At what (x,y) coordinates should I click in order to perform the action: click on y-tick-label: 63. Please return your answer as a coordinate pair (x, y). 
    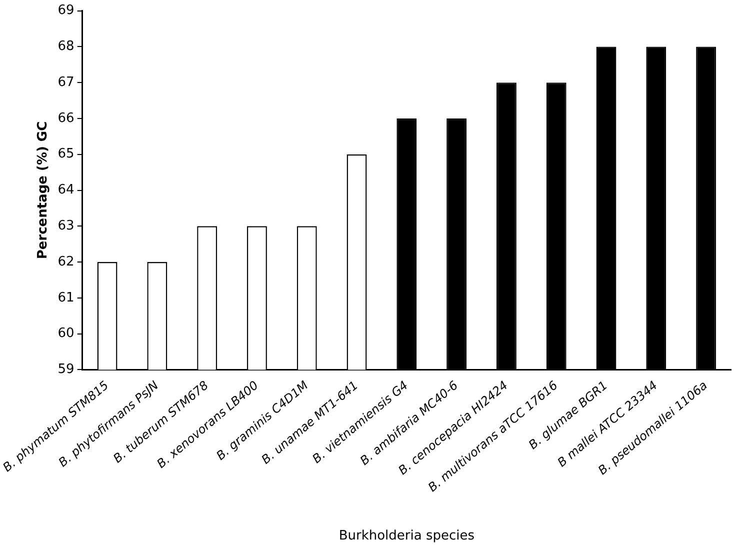
    Looking at the image, I should click on (66, 226).